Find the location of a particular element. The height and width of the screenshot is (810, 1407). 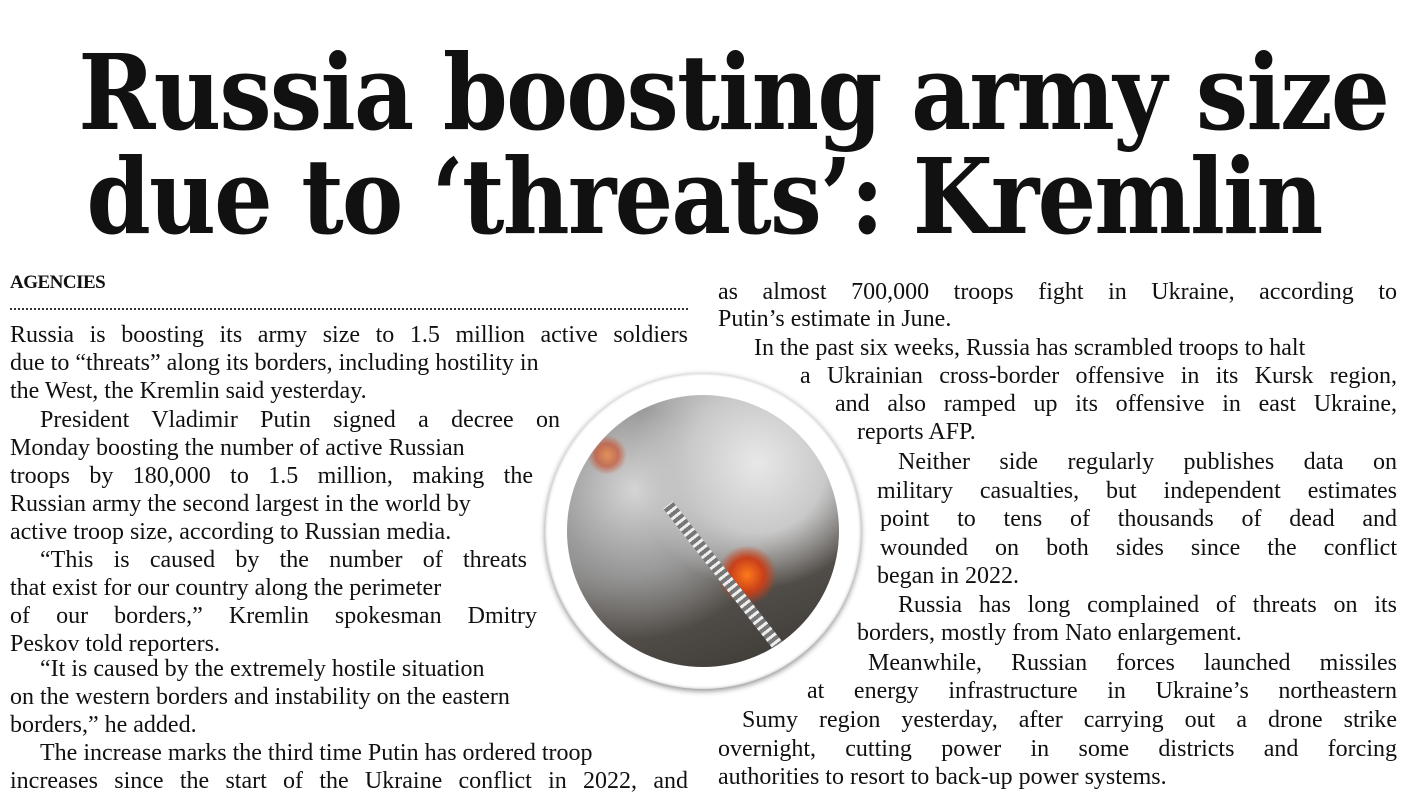

article-line: point to tens of thousands of dead and is located at coordinates (1138, 519).